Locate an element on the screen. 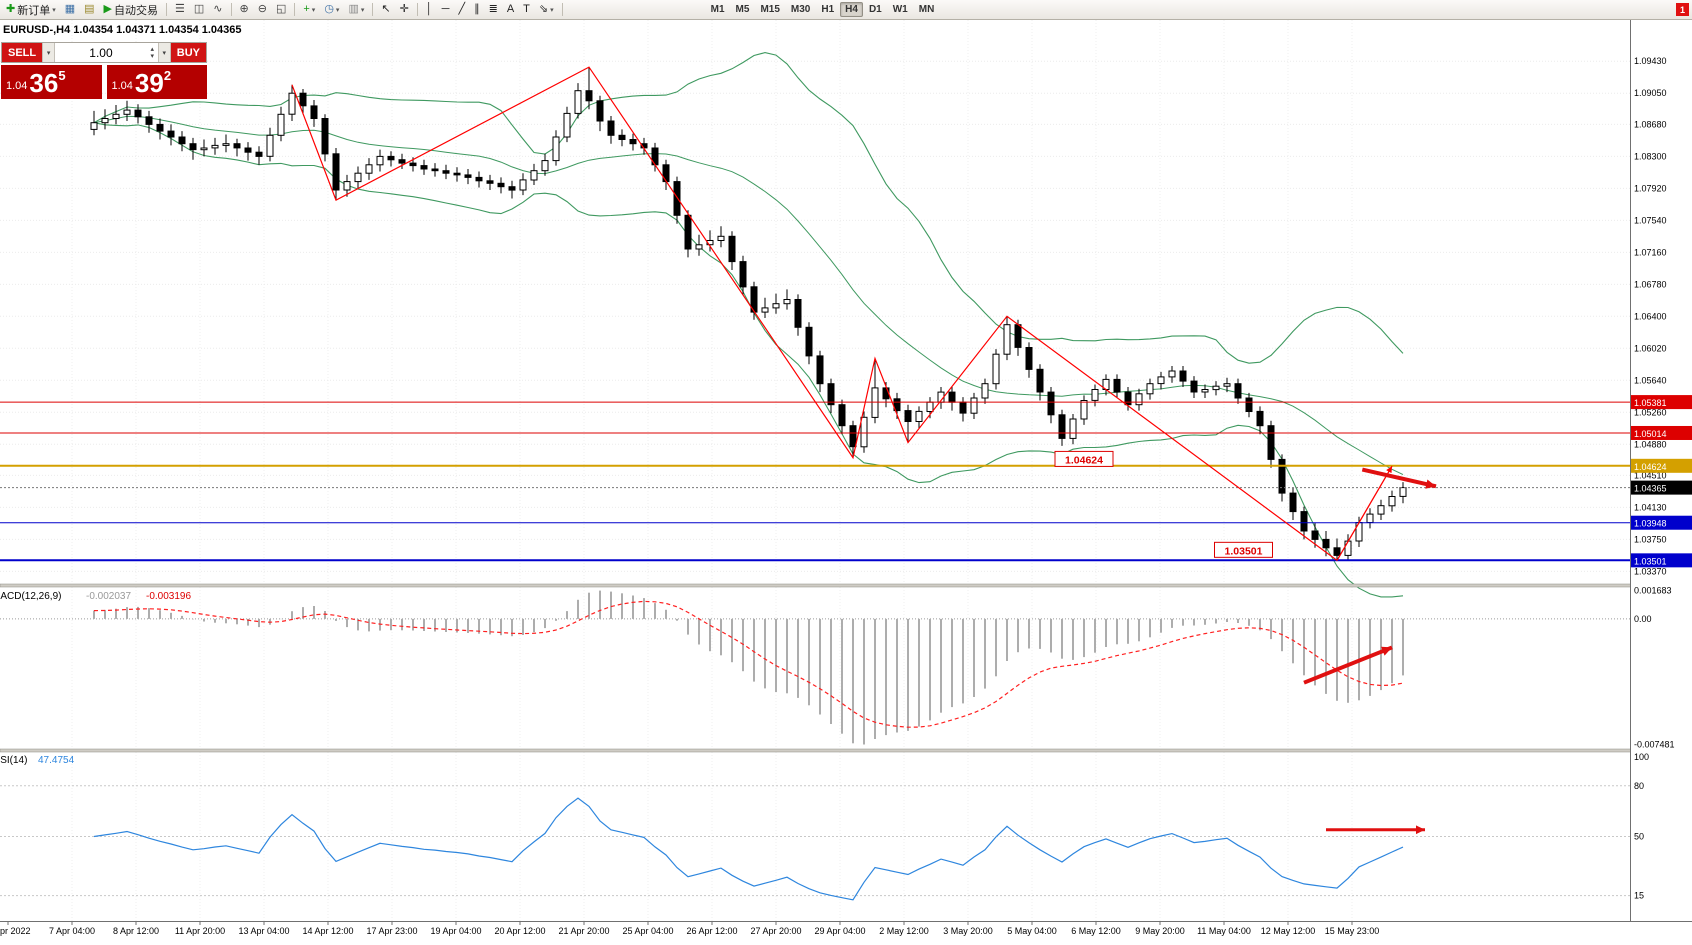  svg-text: 1.04510 is located at coordinates (1650, 475).